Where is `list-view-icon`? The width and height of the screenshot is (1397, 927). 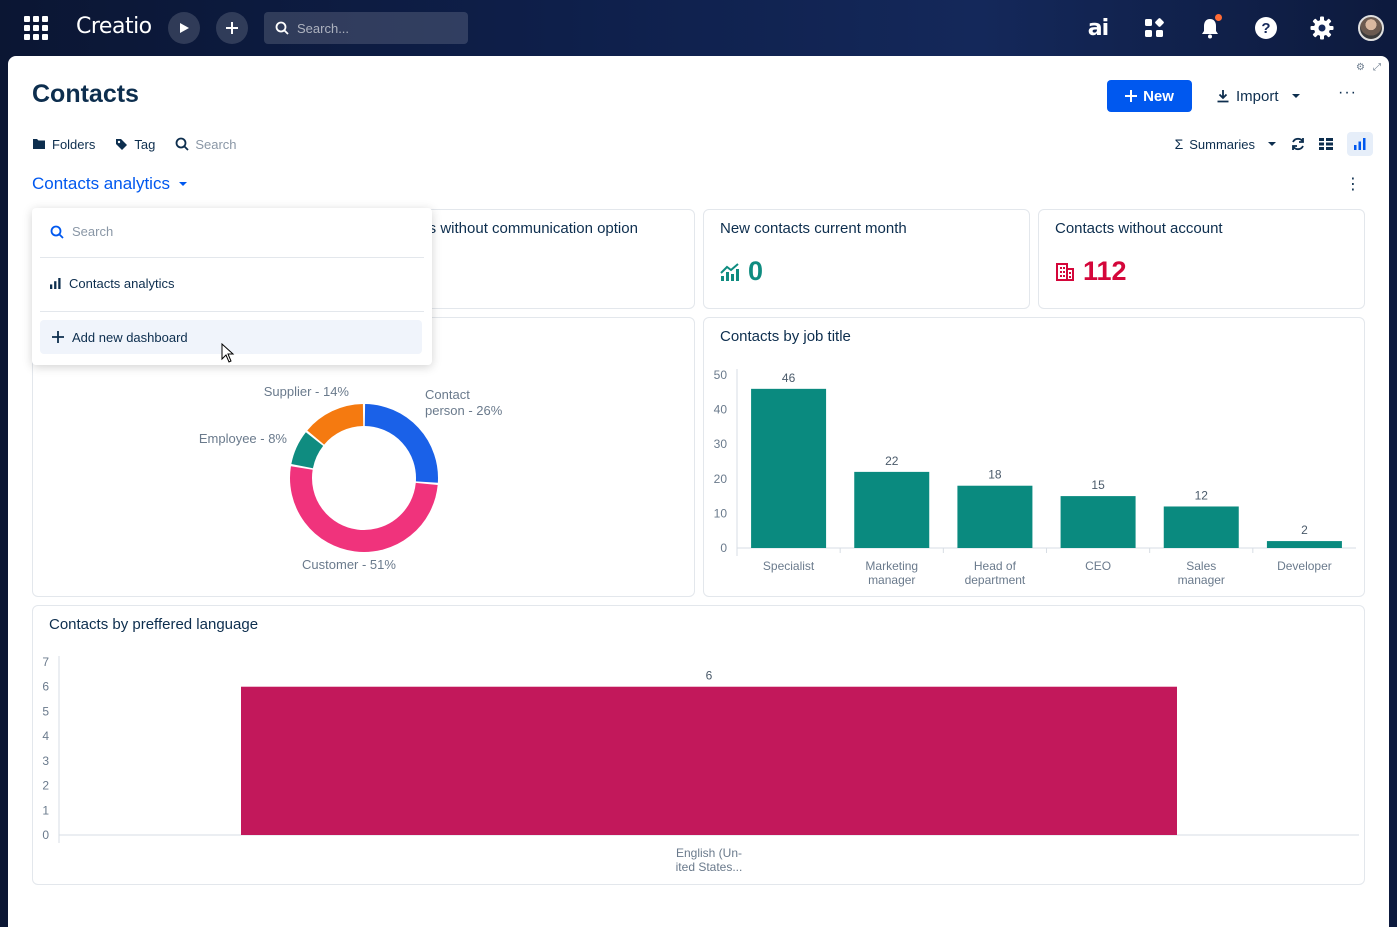
list-view-icon is located at coordinates (1326, 144).